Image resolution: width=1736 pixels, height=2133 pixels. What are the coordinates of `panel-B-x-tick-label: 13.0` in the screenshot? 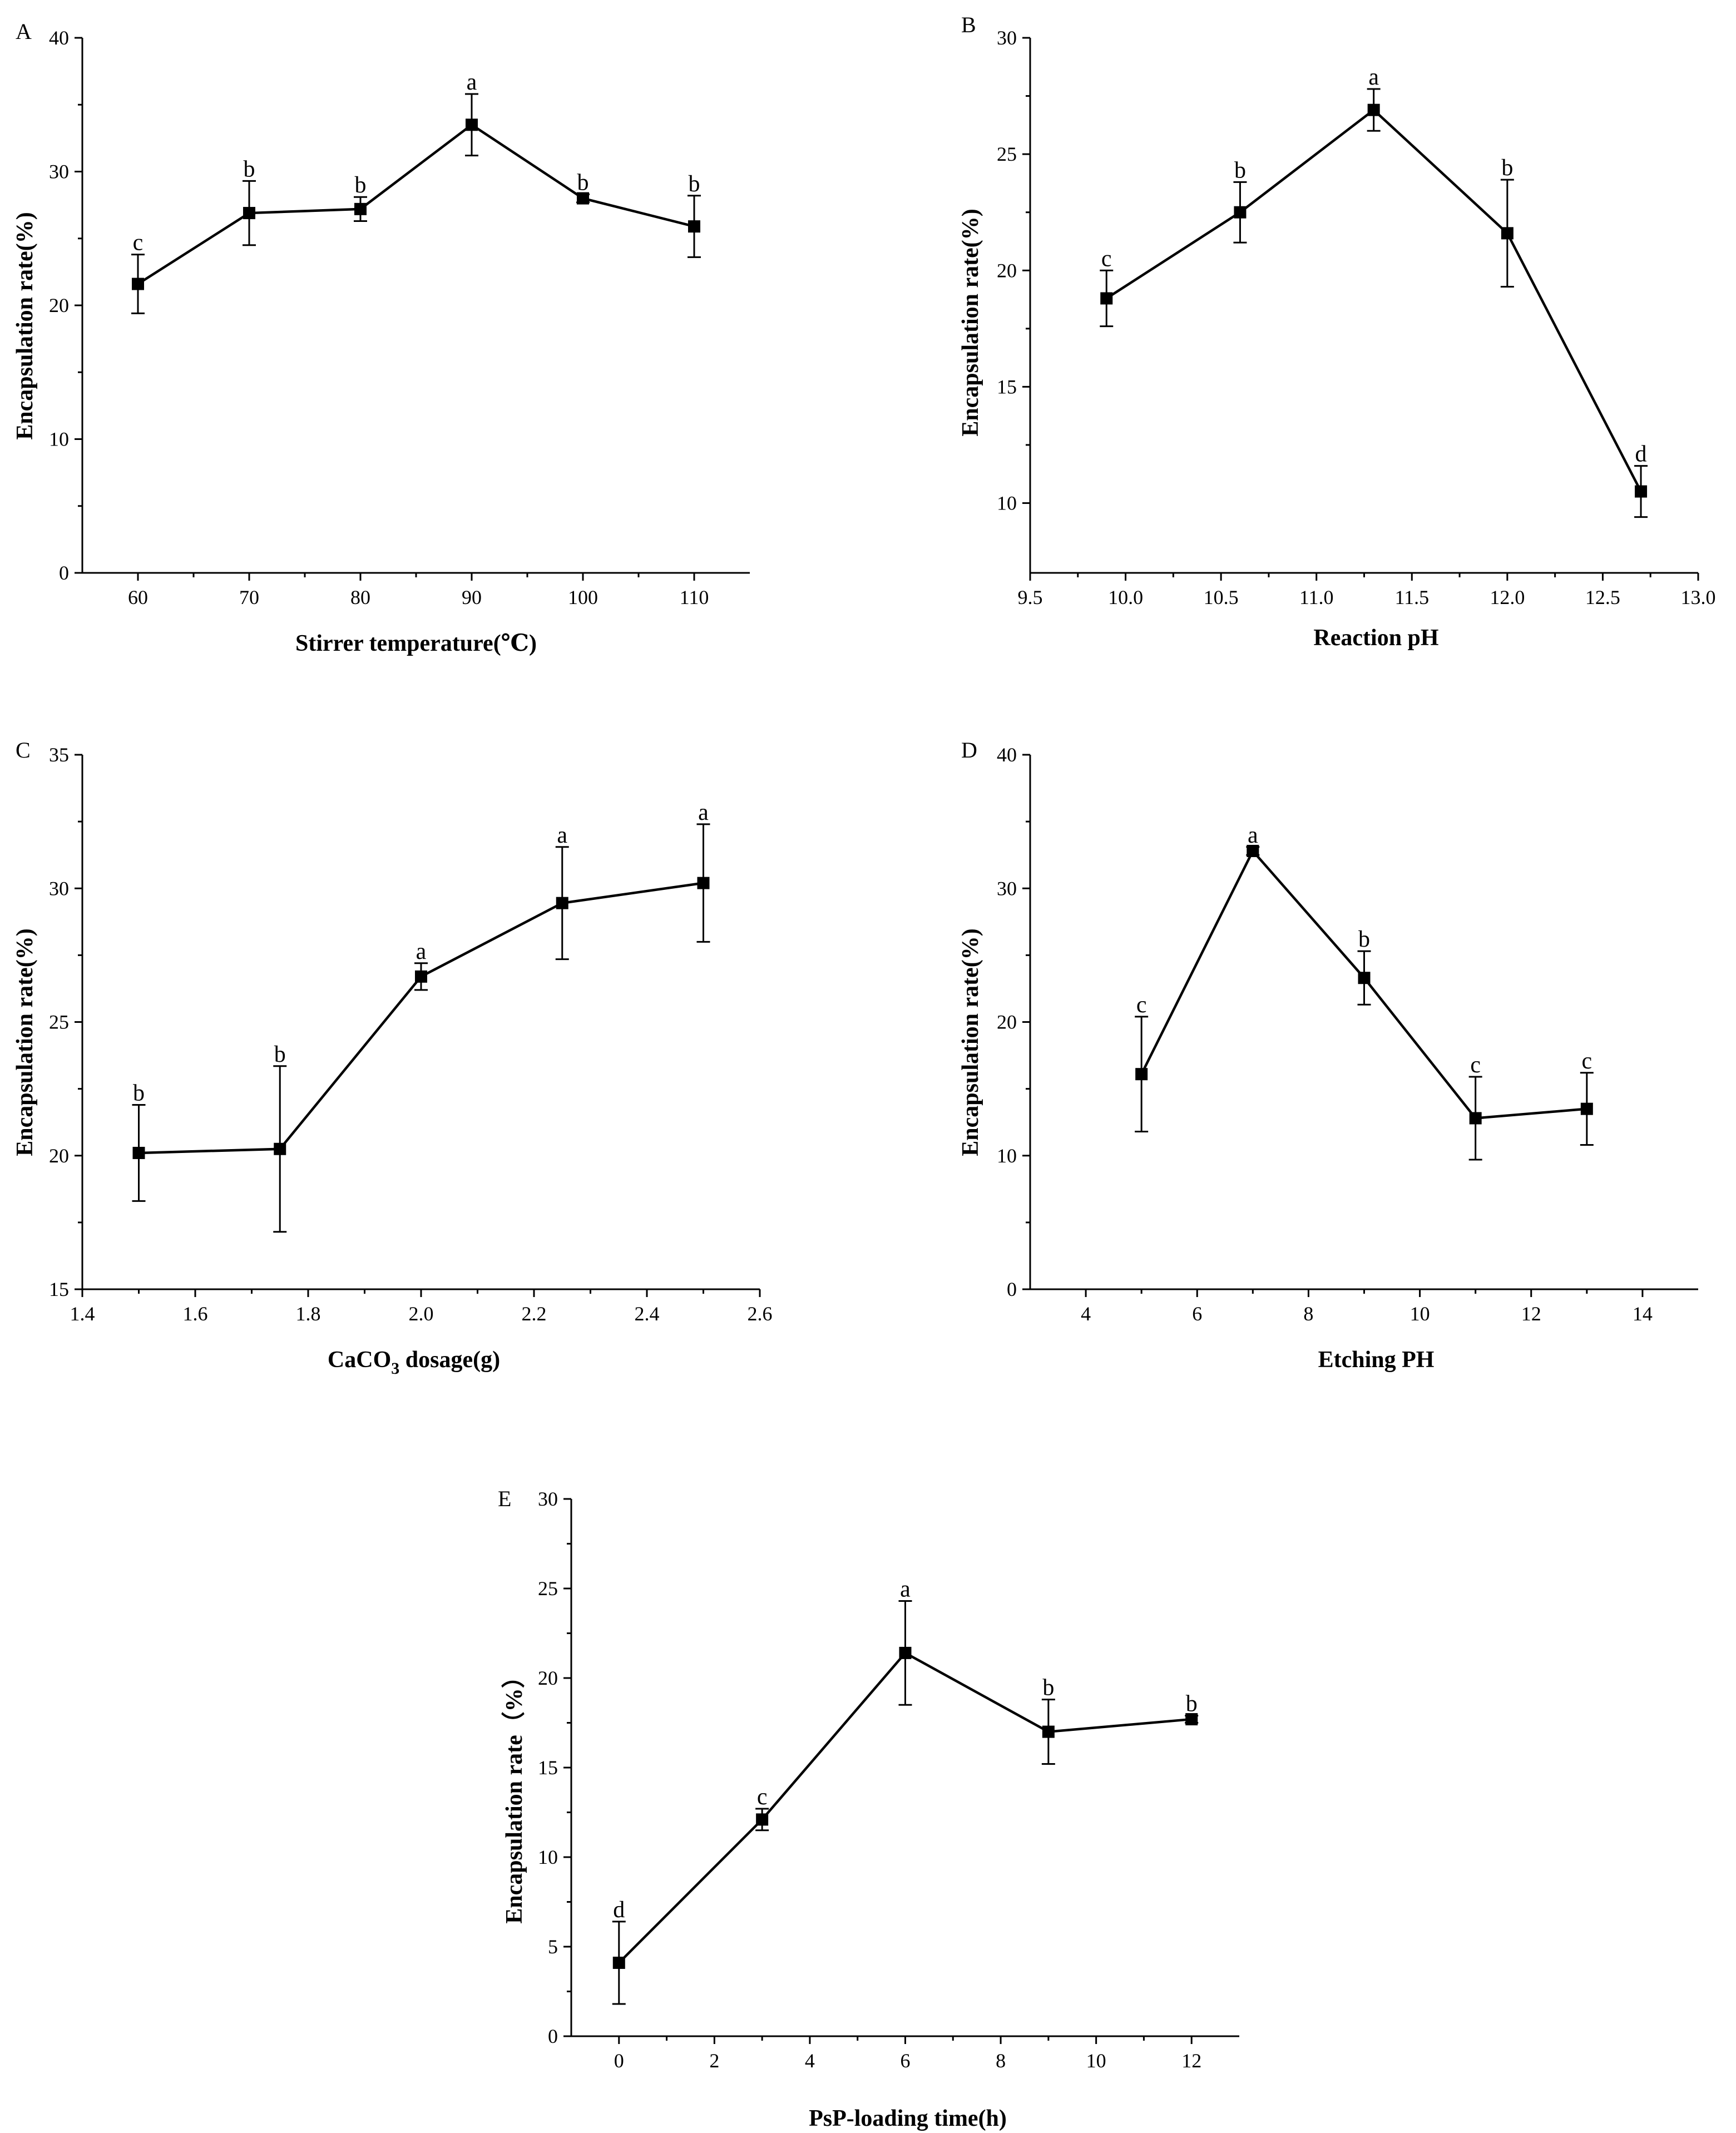 It's located at (1698, 597).